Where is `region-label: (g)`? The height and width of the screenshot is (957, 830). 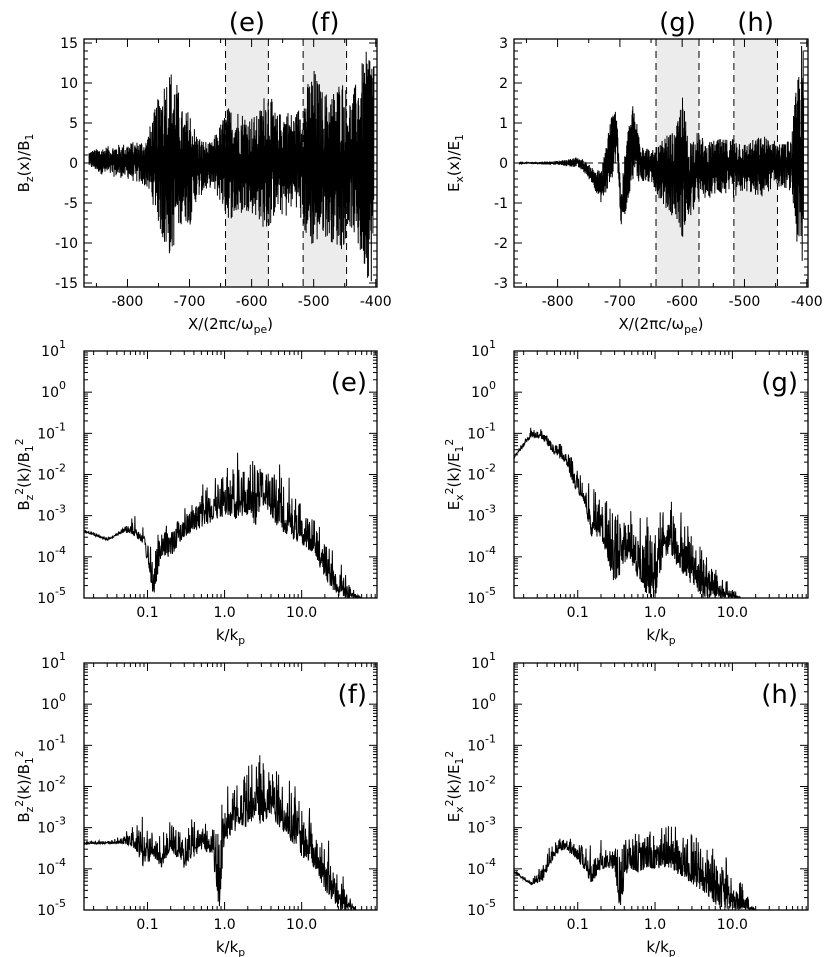 region-label: (g) is located at coordinates (677, 23).